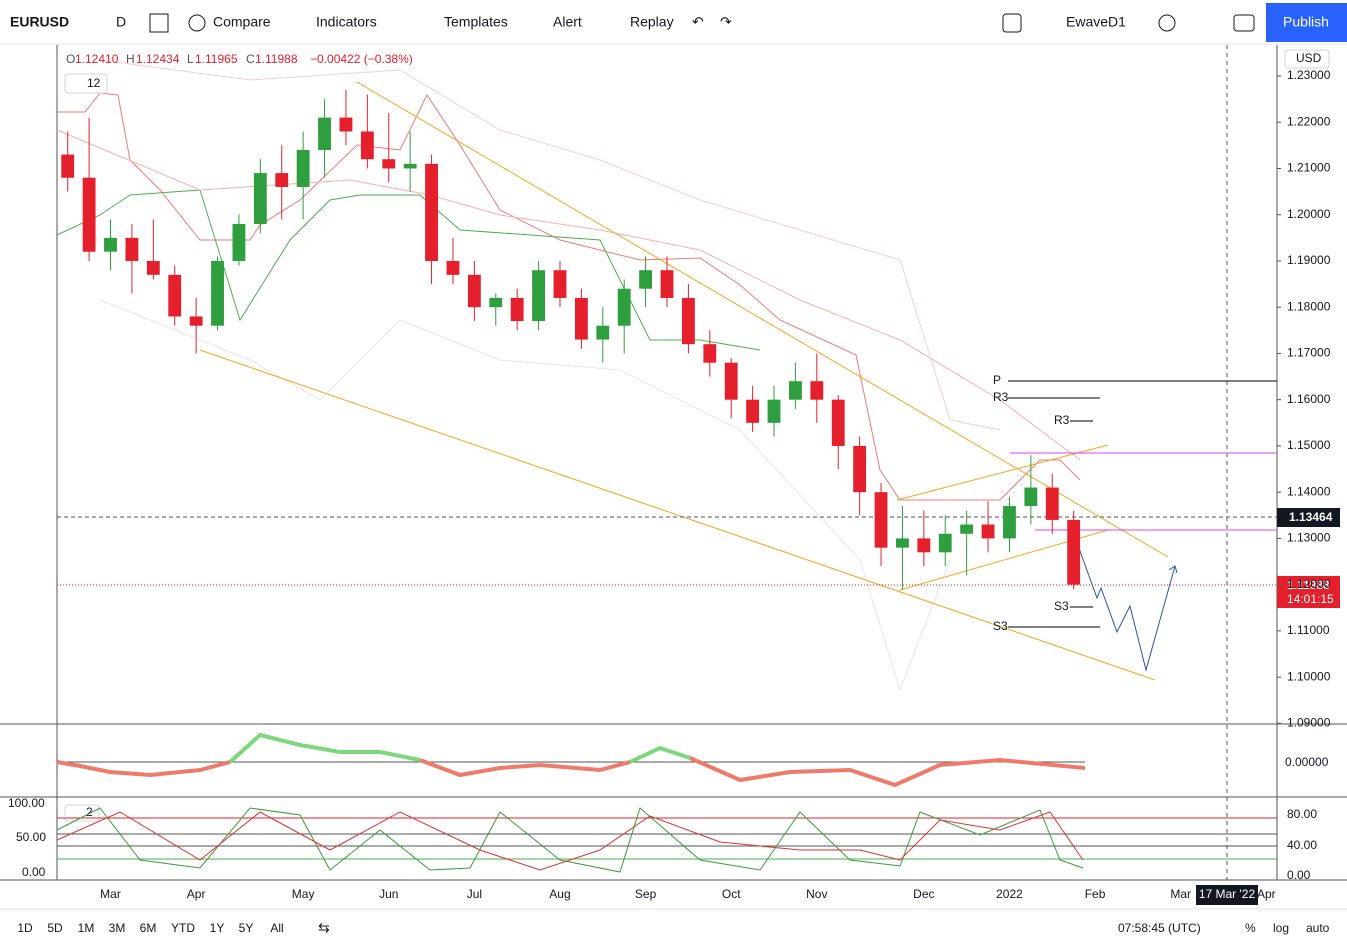 The width and height of the screenshot is (1347, 950). What do you see at coordinates (242, 22) in the screenshot?
I see `compare-button: Compare` at bounding box center [242, 22].